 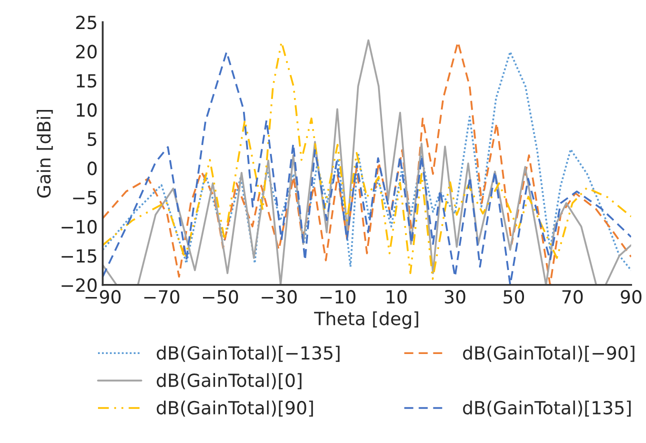 What do you see at coordinates (162, 297) in the screenshot?
I see `x-tick-label: −70` at bounding box center [162, 297].